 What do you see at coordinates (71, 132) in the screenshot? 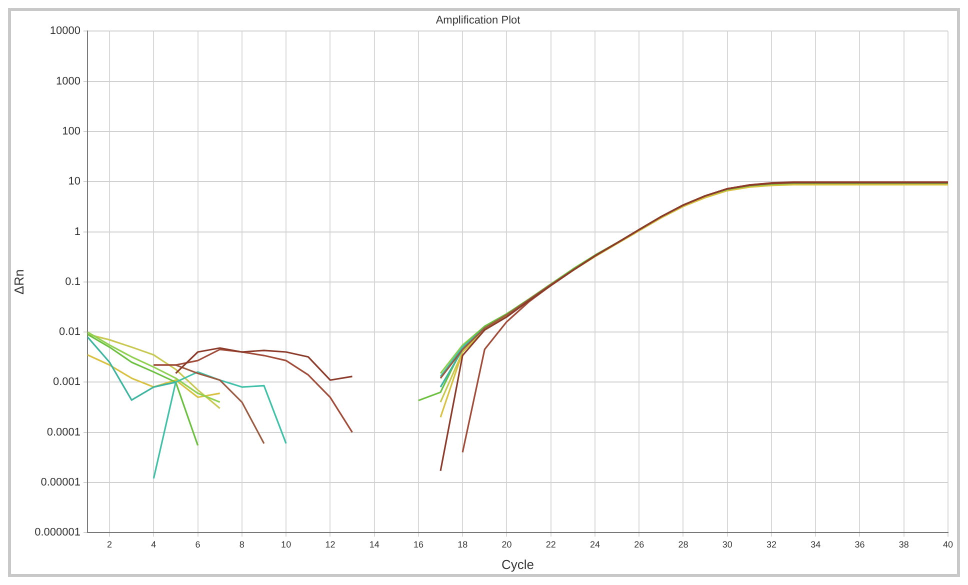
I see `y-tick-label: 100` at bounding box center [71, 132].